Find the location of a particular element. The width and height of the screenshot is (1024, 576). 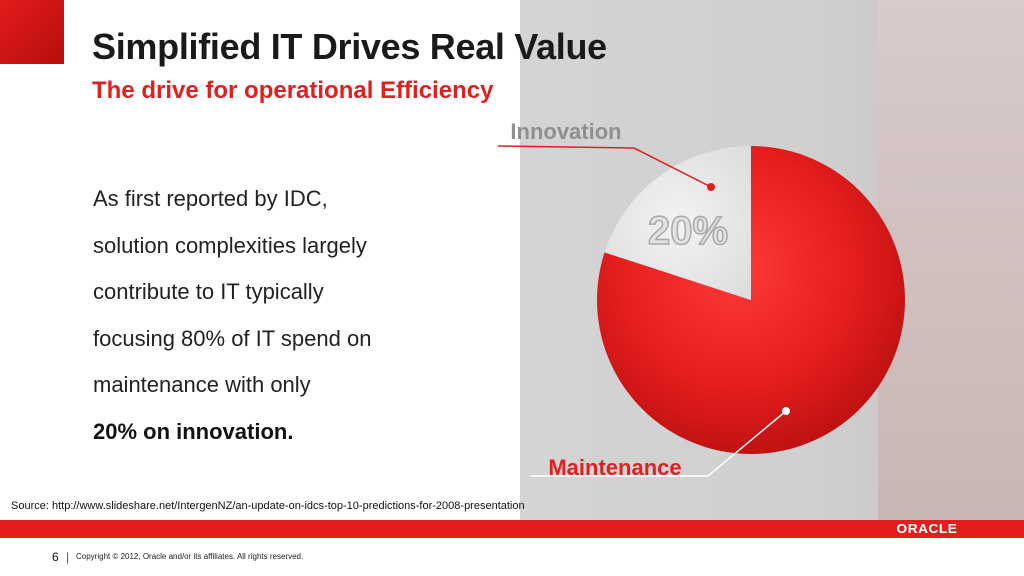

body-line: solution complexities largely is located at coordinates (230, 245).